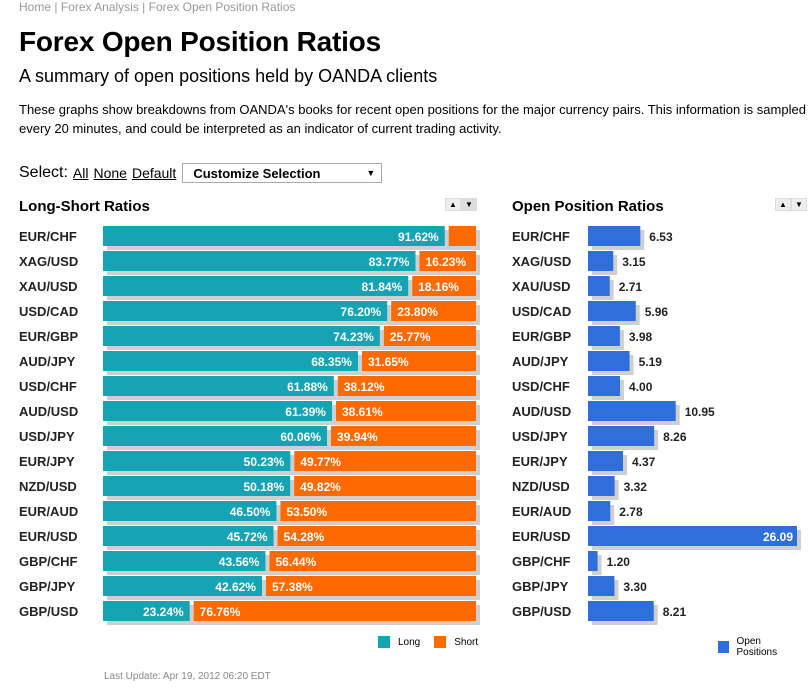 The height and width of the screenshot is (691, 810). Describe the element at coordinates (282, 173) in the screenshot. I see `customize-selection-dropdown: Customize Selection ▼` at that location.